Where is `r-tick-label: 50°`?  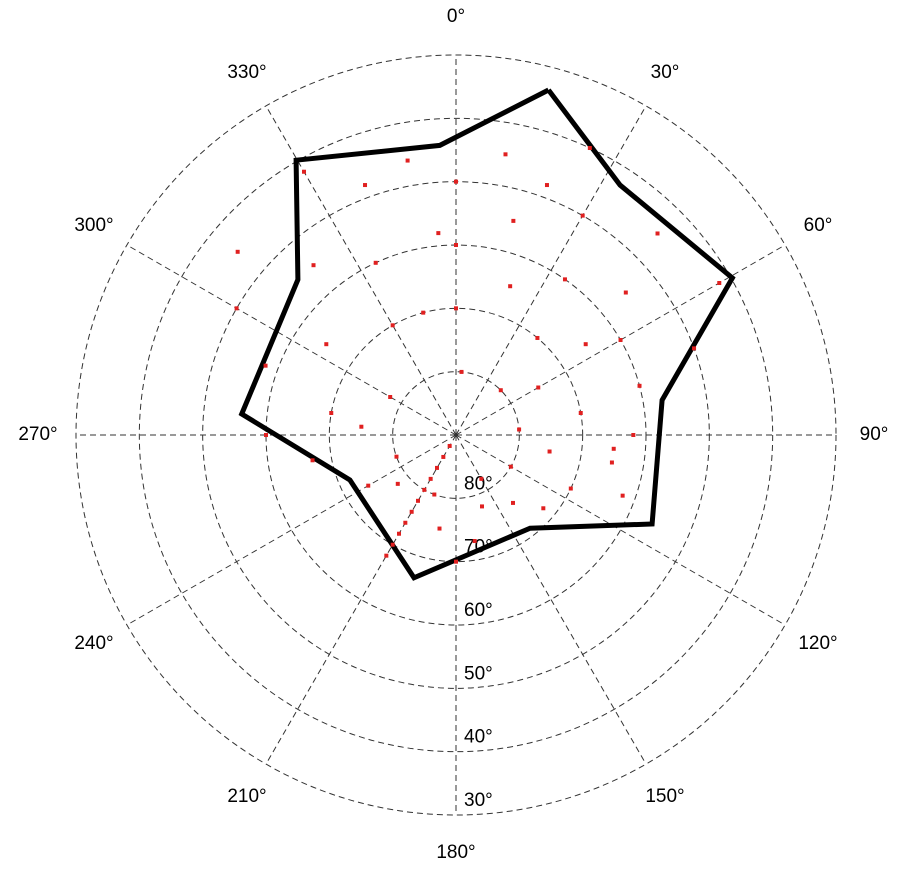 r-tick-label: 50° is located at coordinates (478, 673).